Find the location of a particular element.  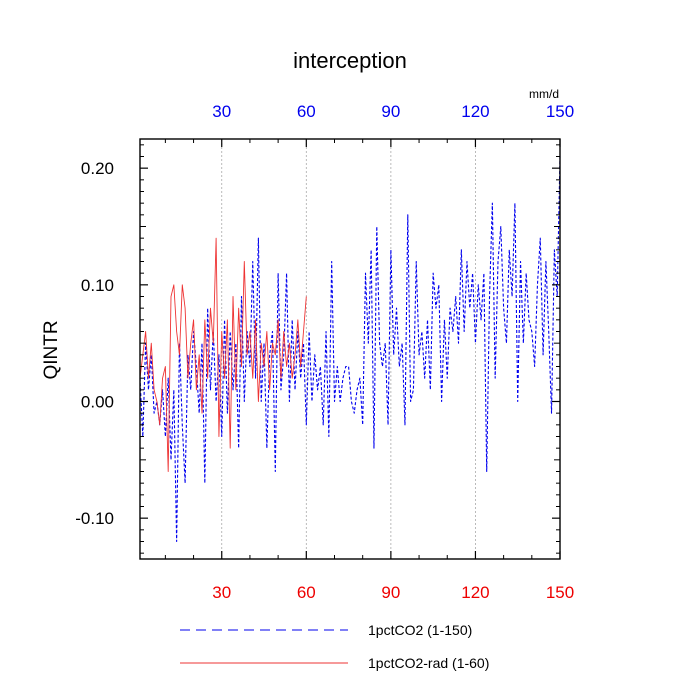

x-tick-label-top: 150 is located at coordinates (560, 111).